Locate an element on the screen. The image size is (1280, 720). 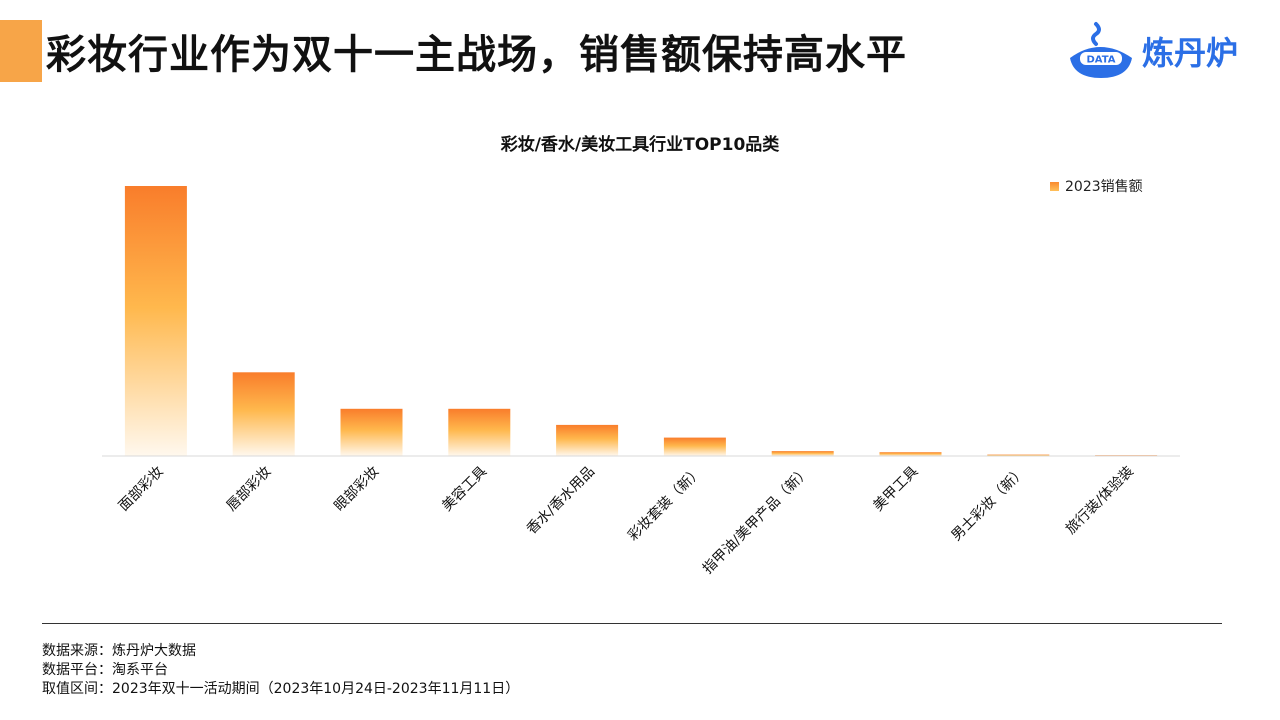
x-tick-label-8: 男士彩妆（新） is located at coordinates (989, 504).